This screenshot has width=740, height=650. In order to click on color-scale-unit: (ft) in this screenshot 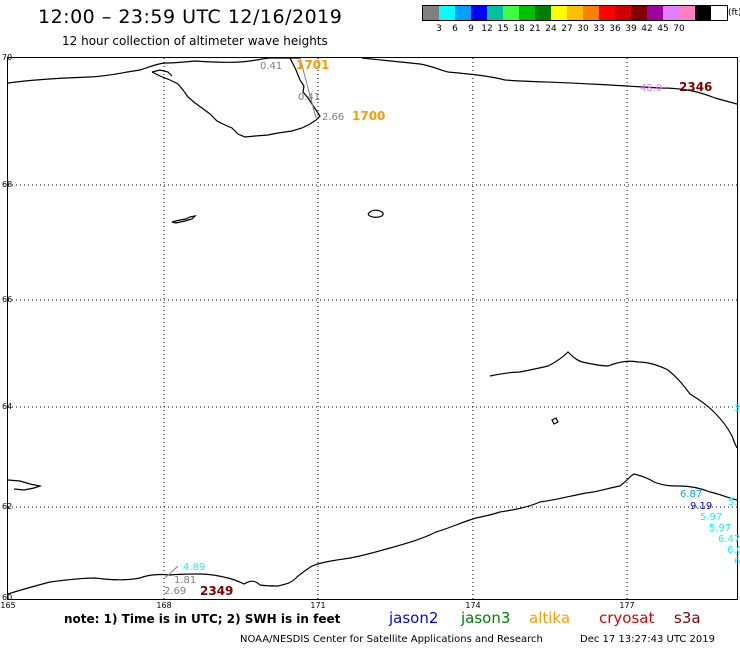, I will do `click(734, 13)`.